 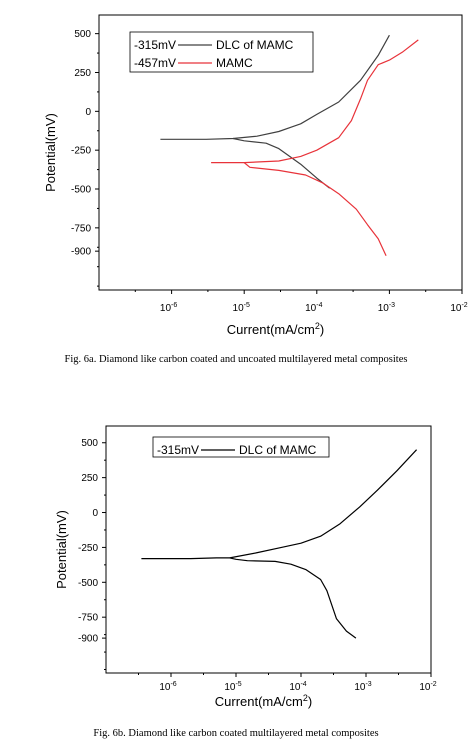 What do you see at coordinates (234, 63) in the screenshot?
I see `legend-label: MAMC` at bounding box center [234, 63].